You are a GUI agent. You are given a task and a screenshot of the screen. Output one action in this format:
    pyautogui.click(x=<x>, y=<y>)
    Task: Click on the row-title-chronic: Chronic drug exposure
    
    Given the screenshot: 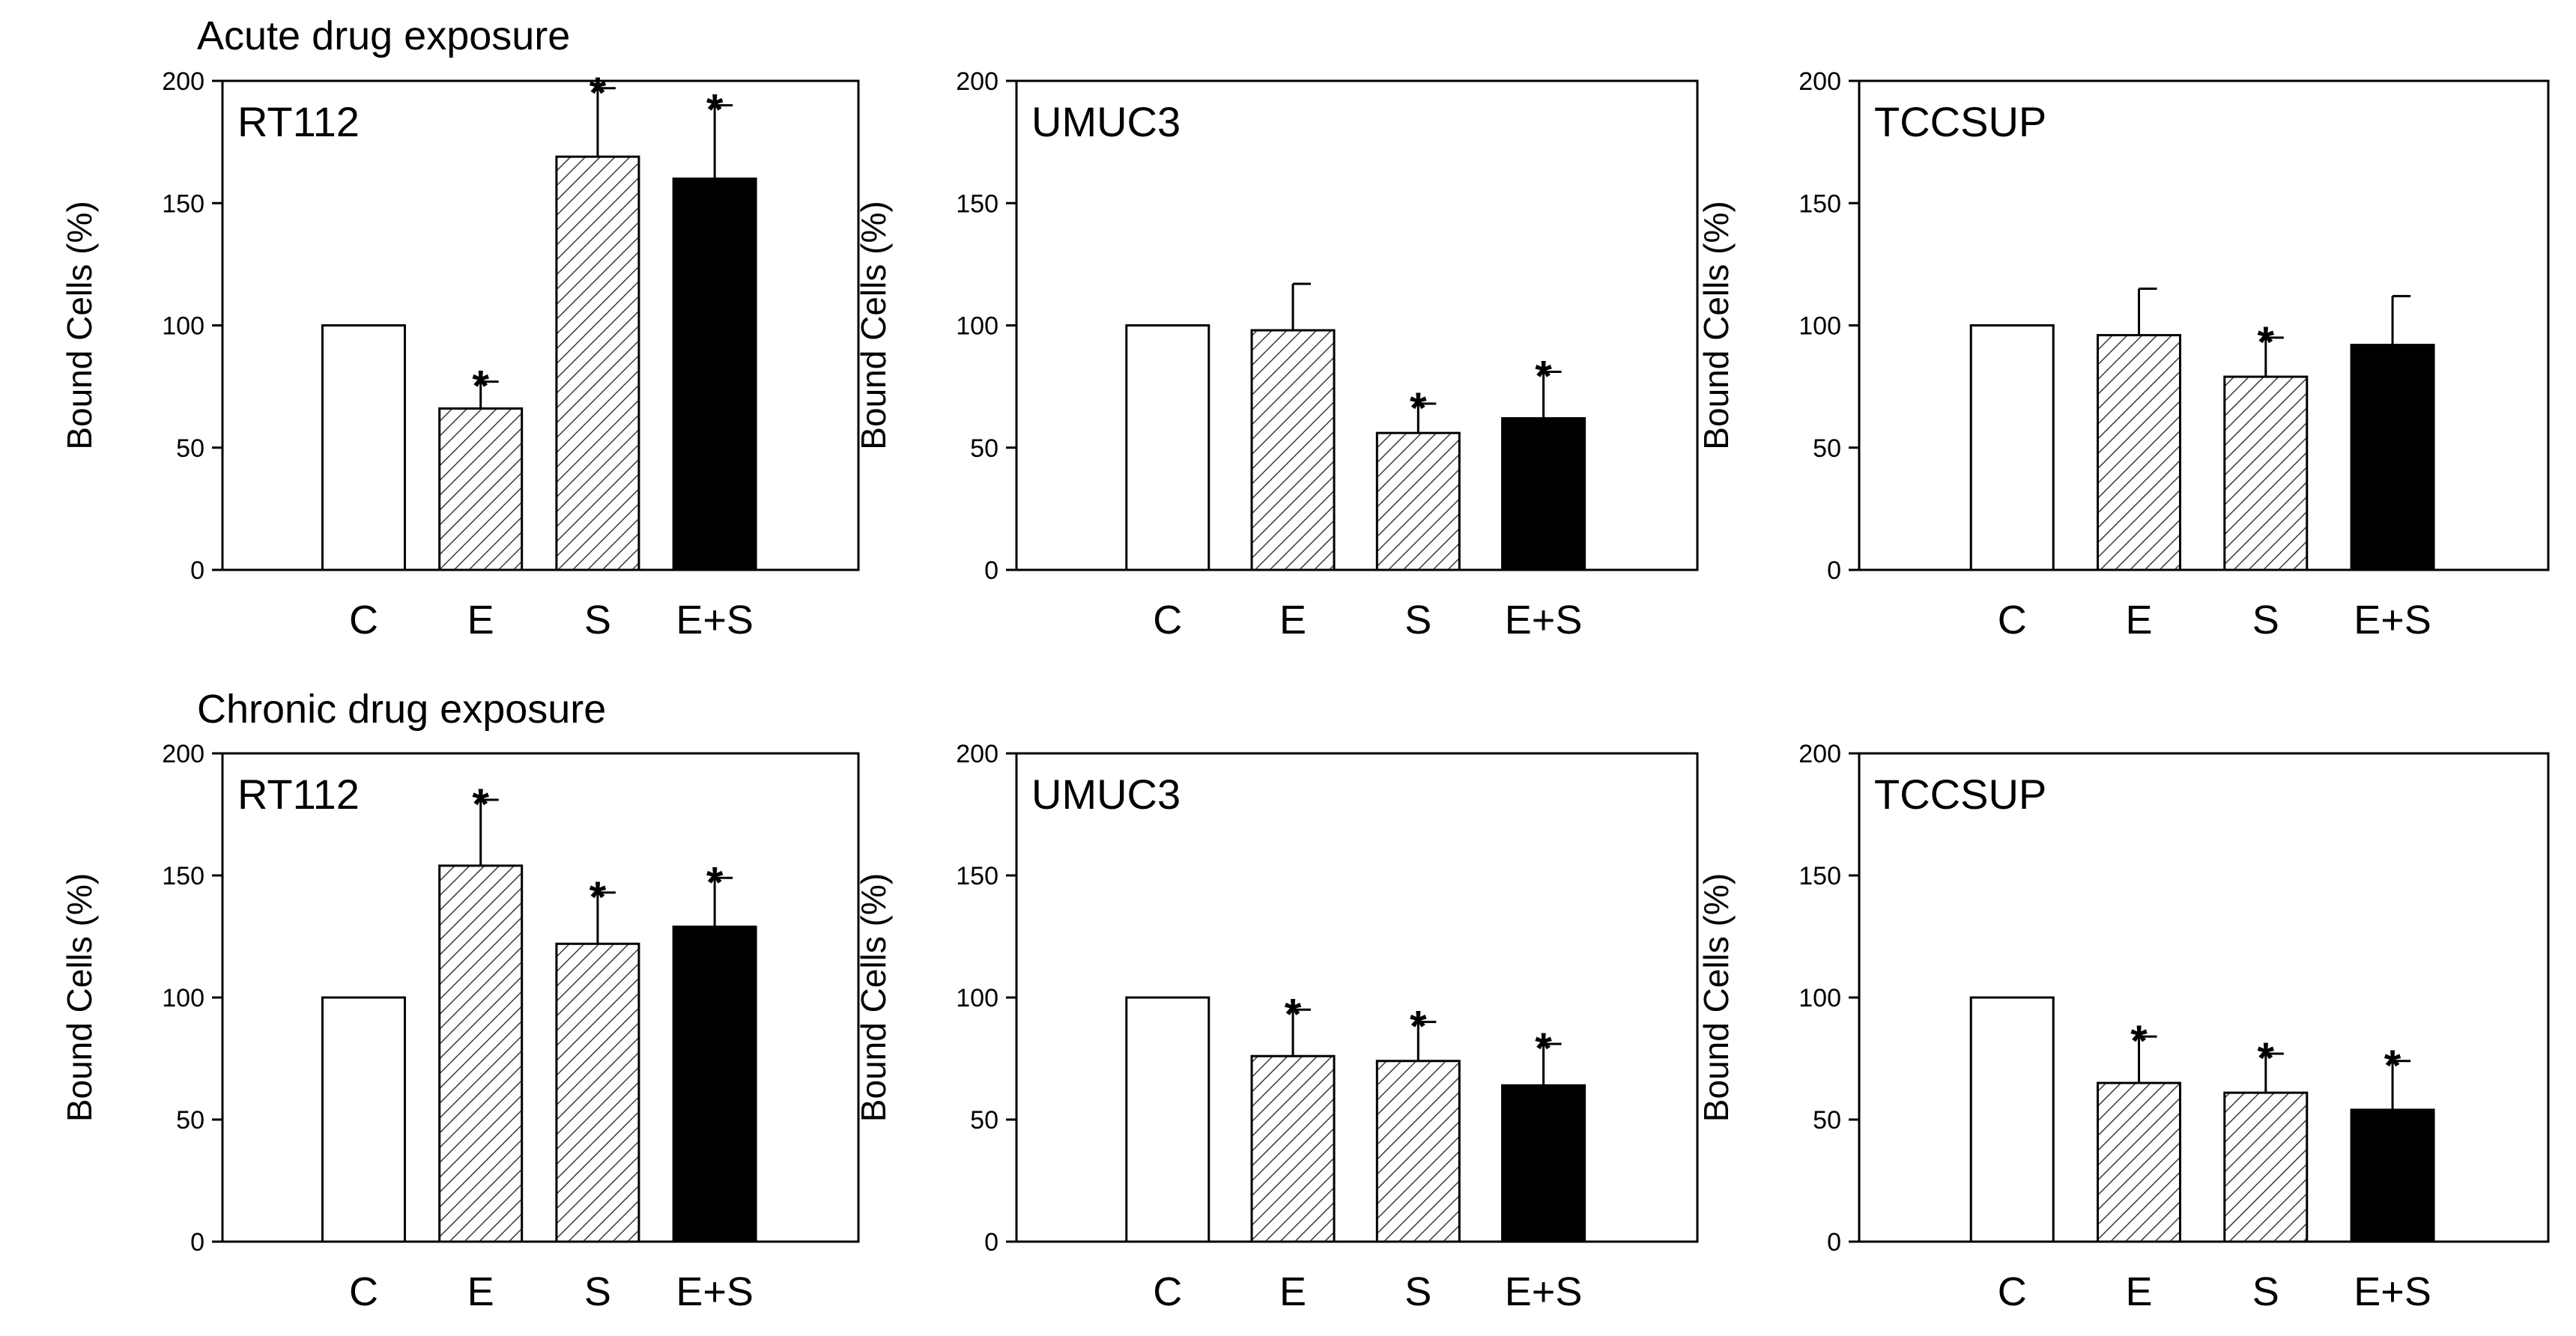 What is the action you would take?
    pyautogui.click(x=401, y=709)
    